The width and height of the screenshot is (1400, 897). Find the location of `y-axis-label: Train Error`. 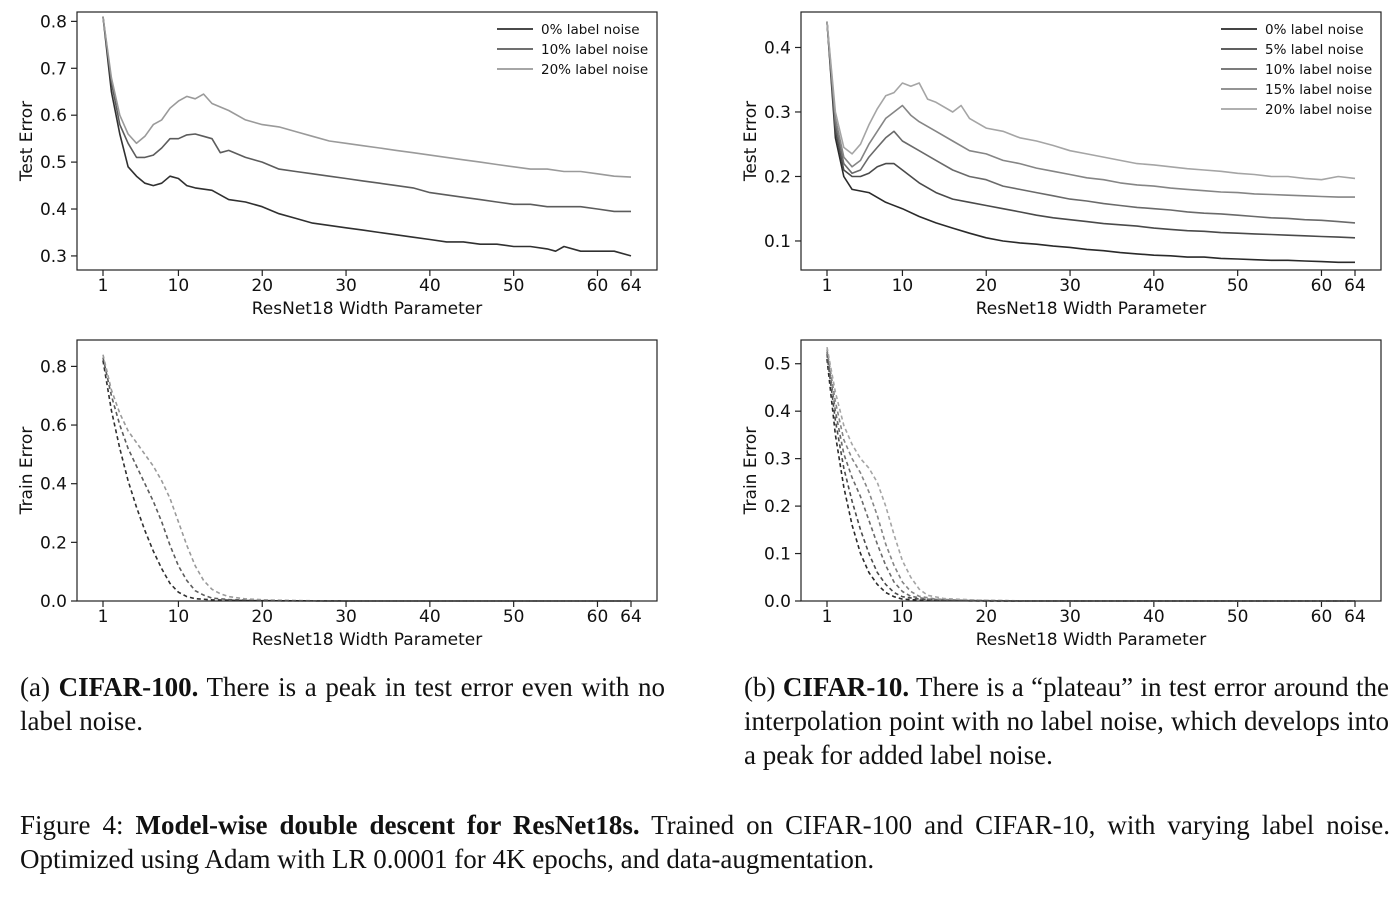

y-axis-label: Train Error is located at coordinates (27, 471).